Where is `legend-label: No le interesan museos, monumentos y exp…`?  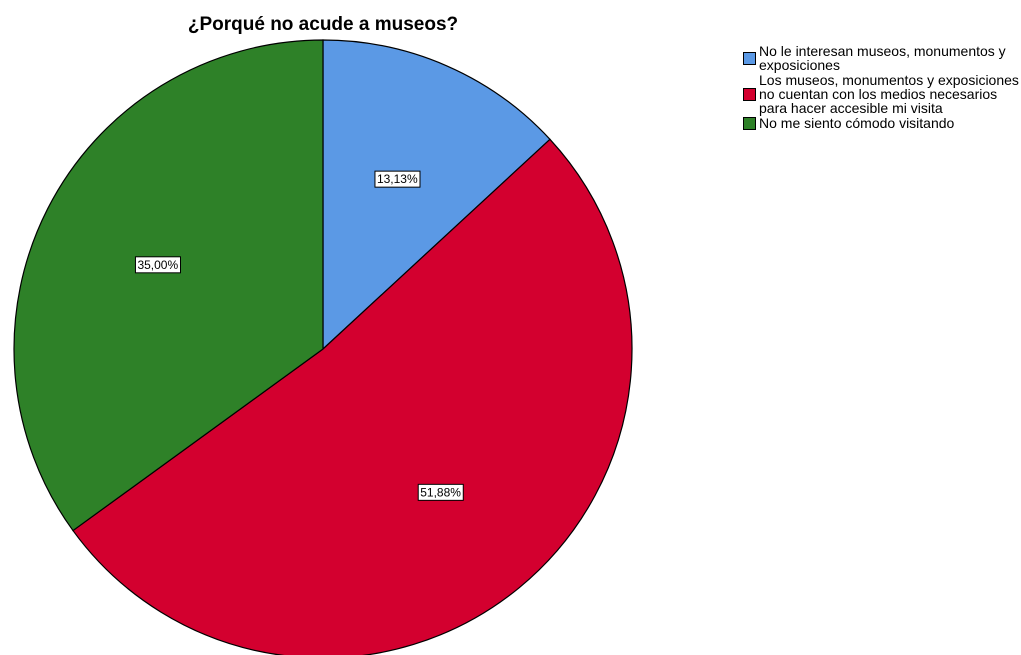 legend-label: No le interesan museos, monumentos y exp… is located at coordinates (882, 58).